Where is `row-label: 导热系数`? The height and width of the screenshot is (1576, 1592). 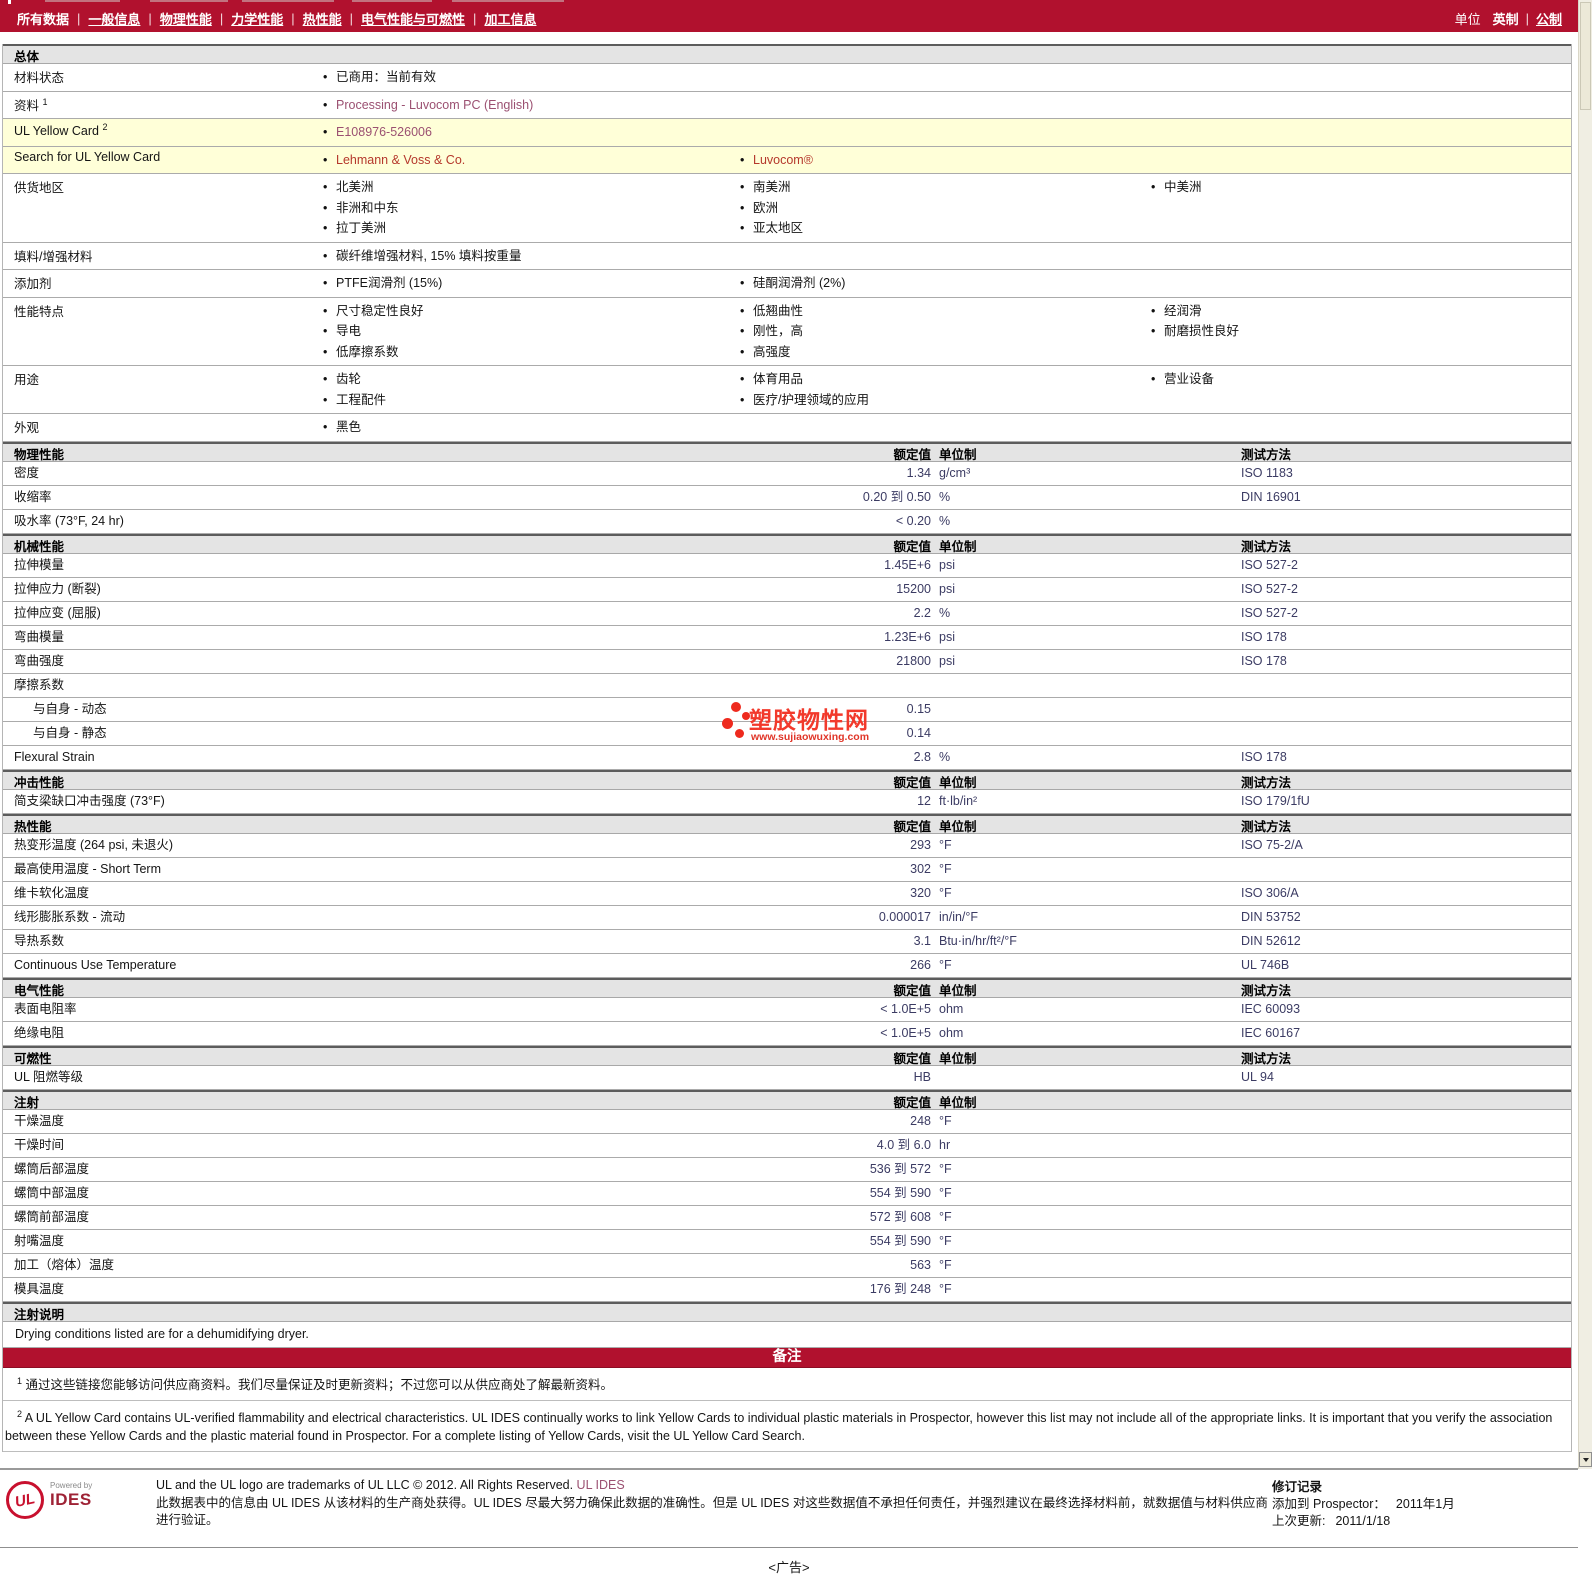
row-label: 导热系数 is located at coordinates (39, 940).